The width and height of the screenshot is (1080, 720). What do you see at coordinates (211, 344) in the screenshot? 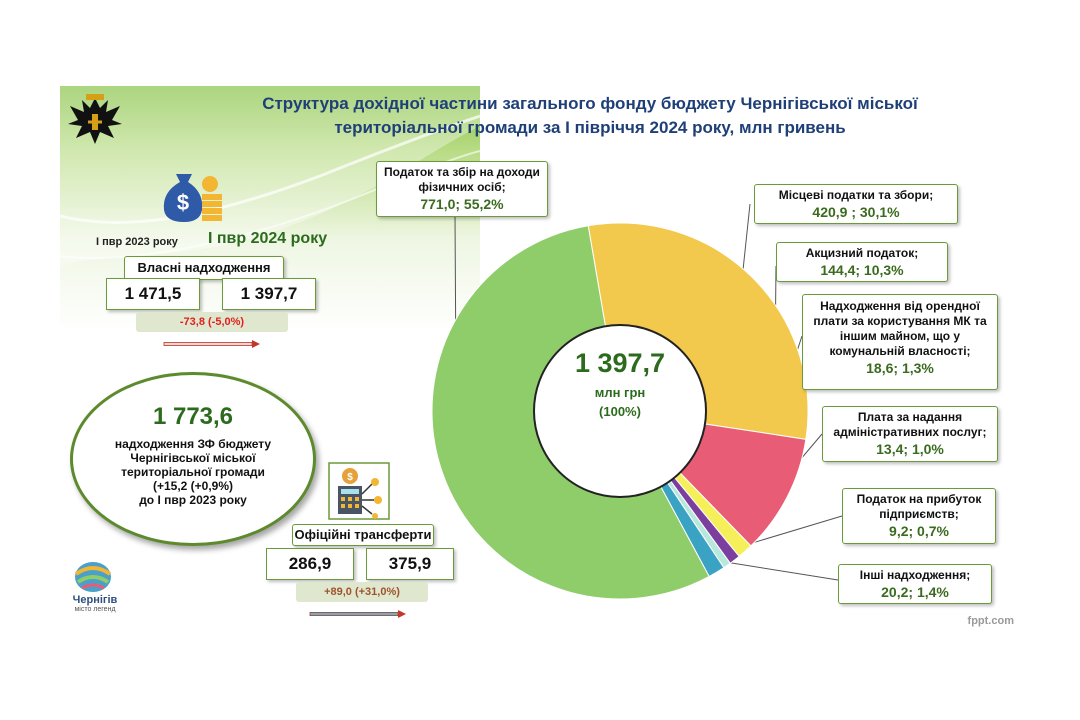
I see `own-revenue-arrow` at bounding box center [211, 344].